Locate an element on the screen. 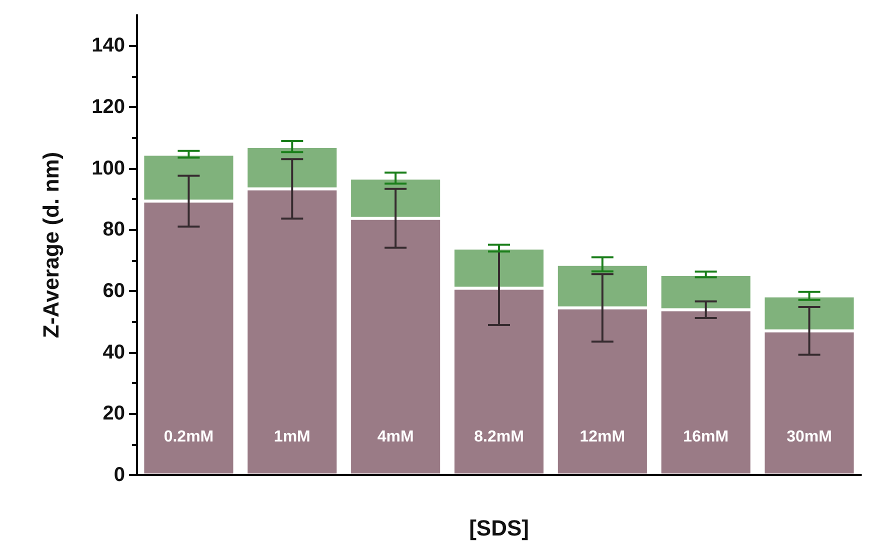 The height and width of the screenshot is (544, 871). x-axis-title: [SDS] is located at coordinates (499, 528).